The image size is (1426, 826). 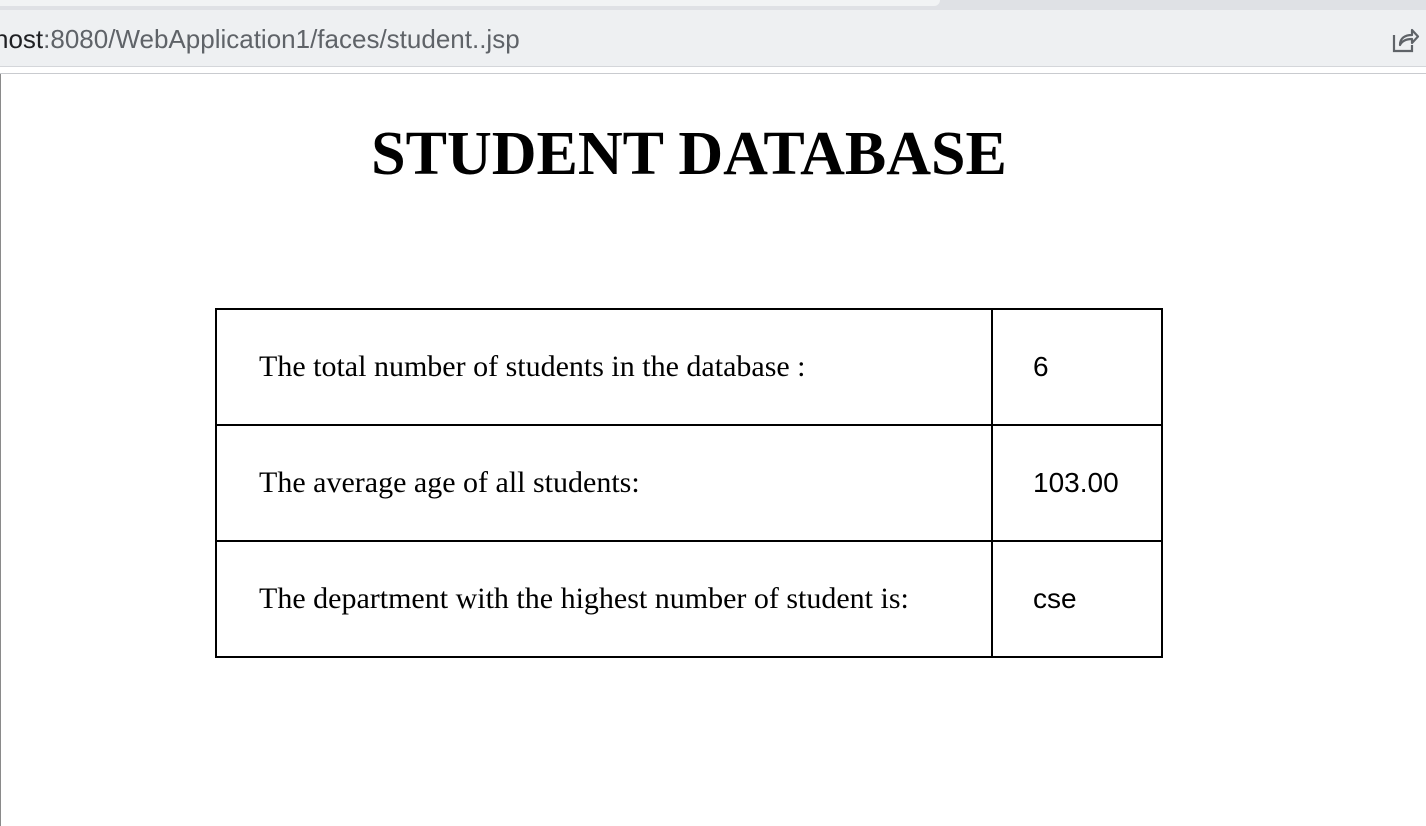 What do you see at coordinates (470, 3) in the screenshot?
I see `active-tab` at bounding box center [470, 3].